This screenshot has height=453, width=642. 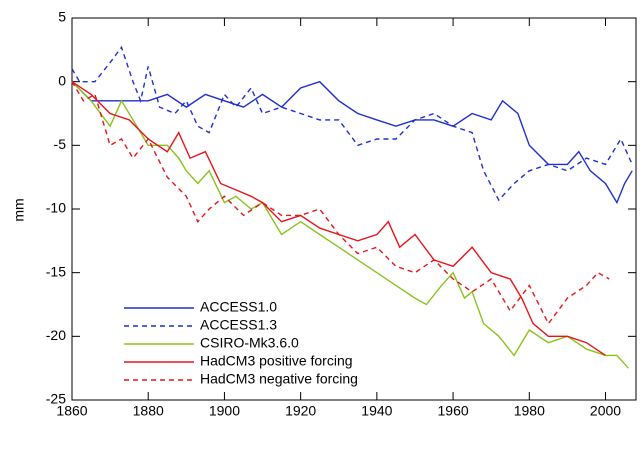 I want to click on legend-label: HadCM3 negative forcing, so click(x=279, y=379).